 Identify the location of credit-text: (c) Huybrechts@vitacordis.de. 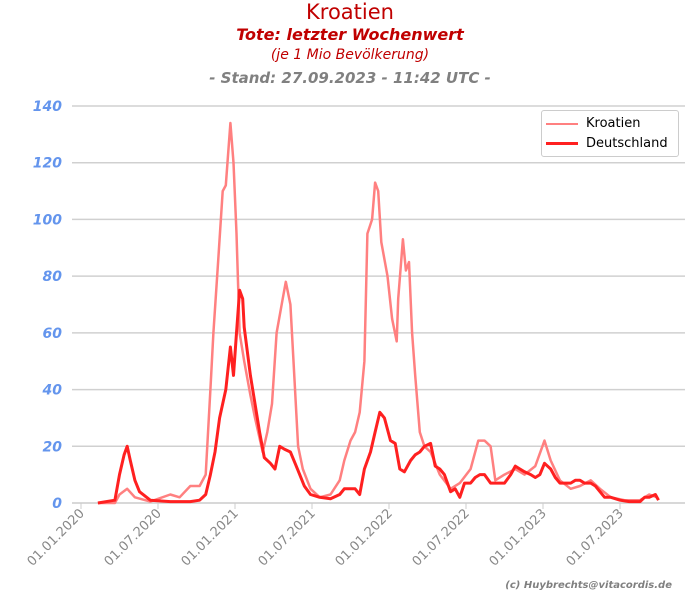
(588, 585).